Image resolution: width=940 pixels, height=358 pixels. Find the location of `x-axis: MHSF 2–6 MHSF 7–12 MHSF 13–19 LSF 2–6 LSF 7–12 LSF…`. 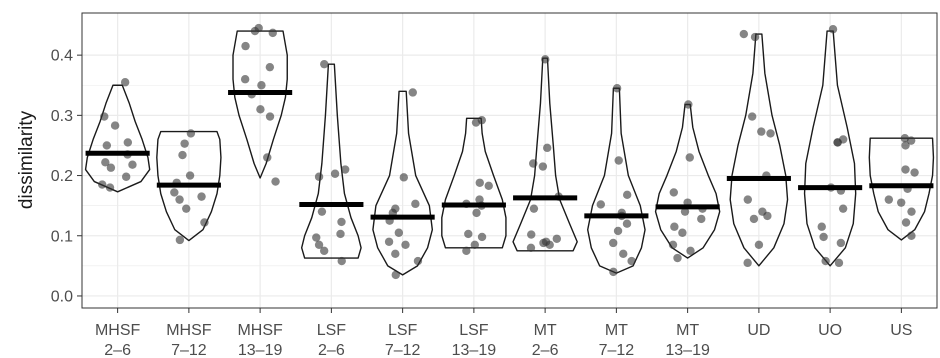

x-axis: MHSF 2–6 MHSF 7–12 MHSF 13–19 LSF 2–6 LSF 7–12 LSF… is located at coordinates (503, 333).